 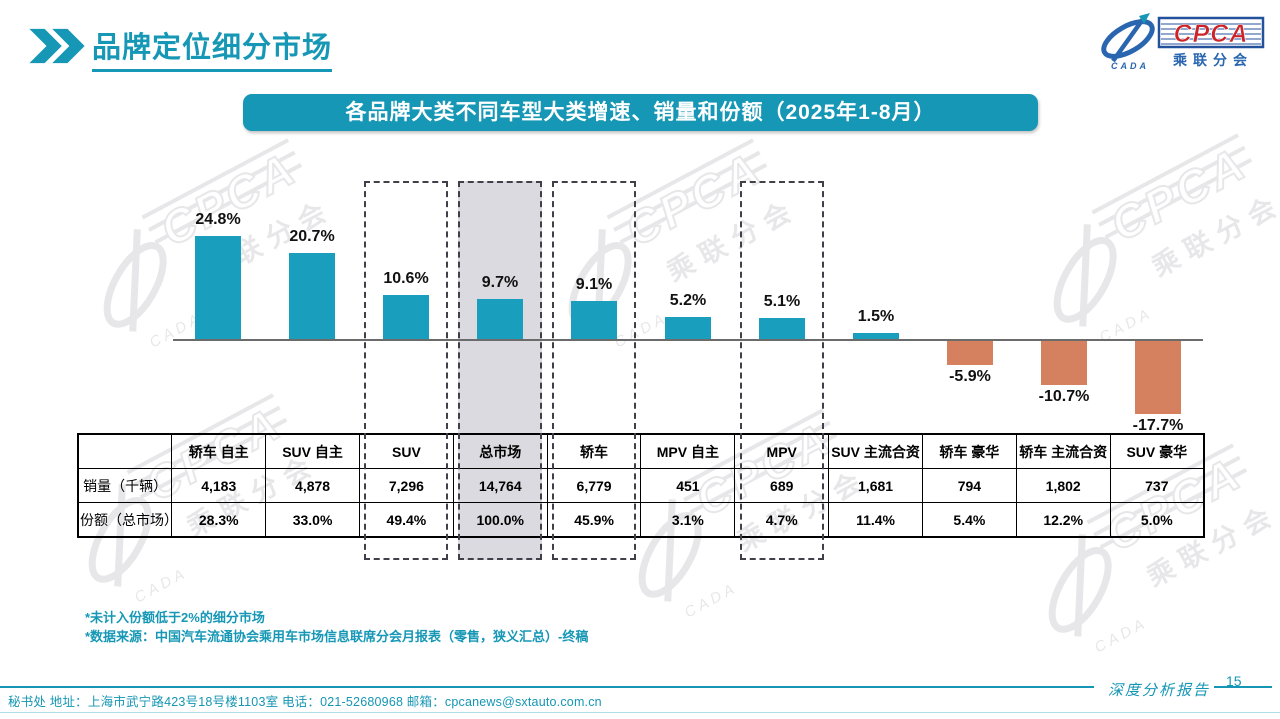 I want to click on bar-value-label: 24.8%, so click(x=218, y=219).